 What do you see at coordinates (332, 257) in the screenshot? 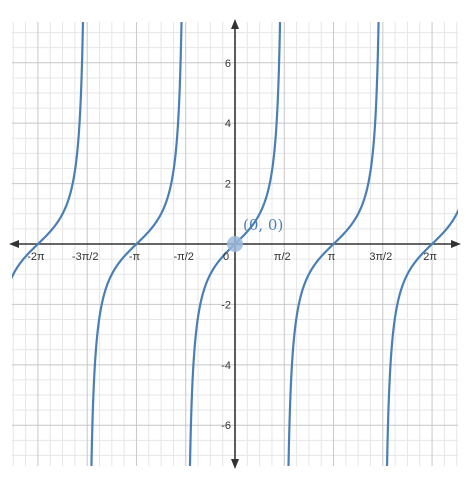
I see `x-tick-label: π` at bounding box center [332, 257].